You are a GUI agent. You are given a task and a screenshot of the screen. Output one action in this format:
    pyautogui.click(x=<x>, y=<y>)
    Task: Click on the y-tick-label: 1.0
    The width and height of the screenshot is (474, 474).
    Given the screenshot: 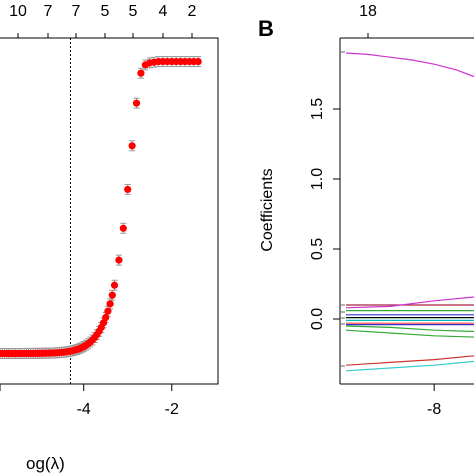 What is the action you would take?
    pyautogui.click(x=317, y=179)
    